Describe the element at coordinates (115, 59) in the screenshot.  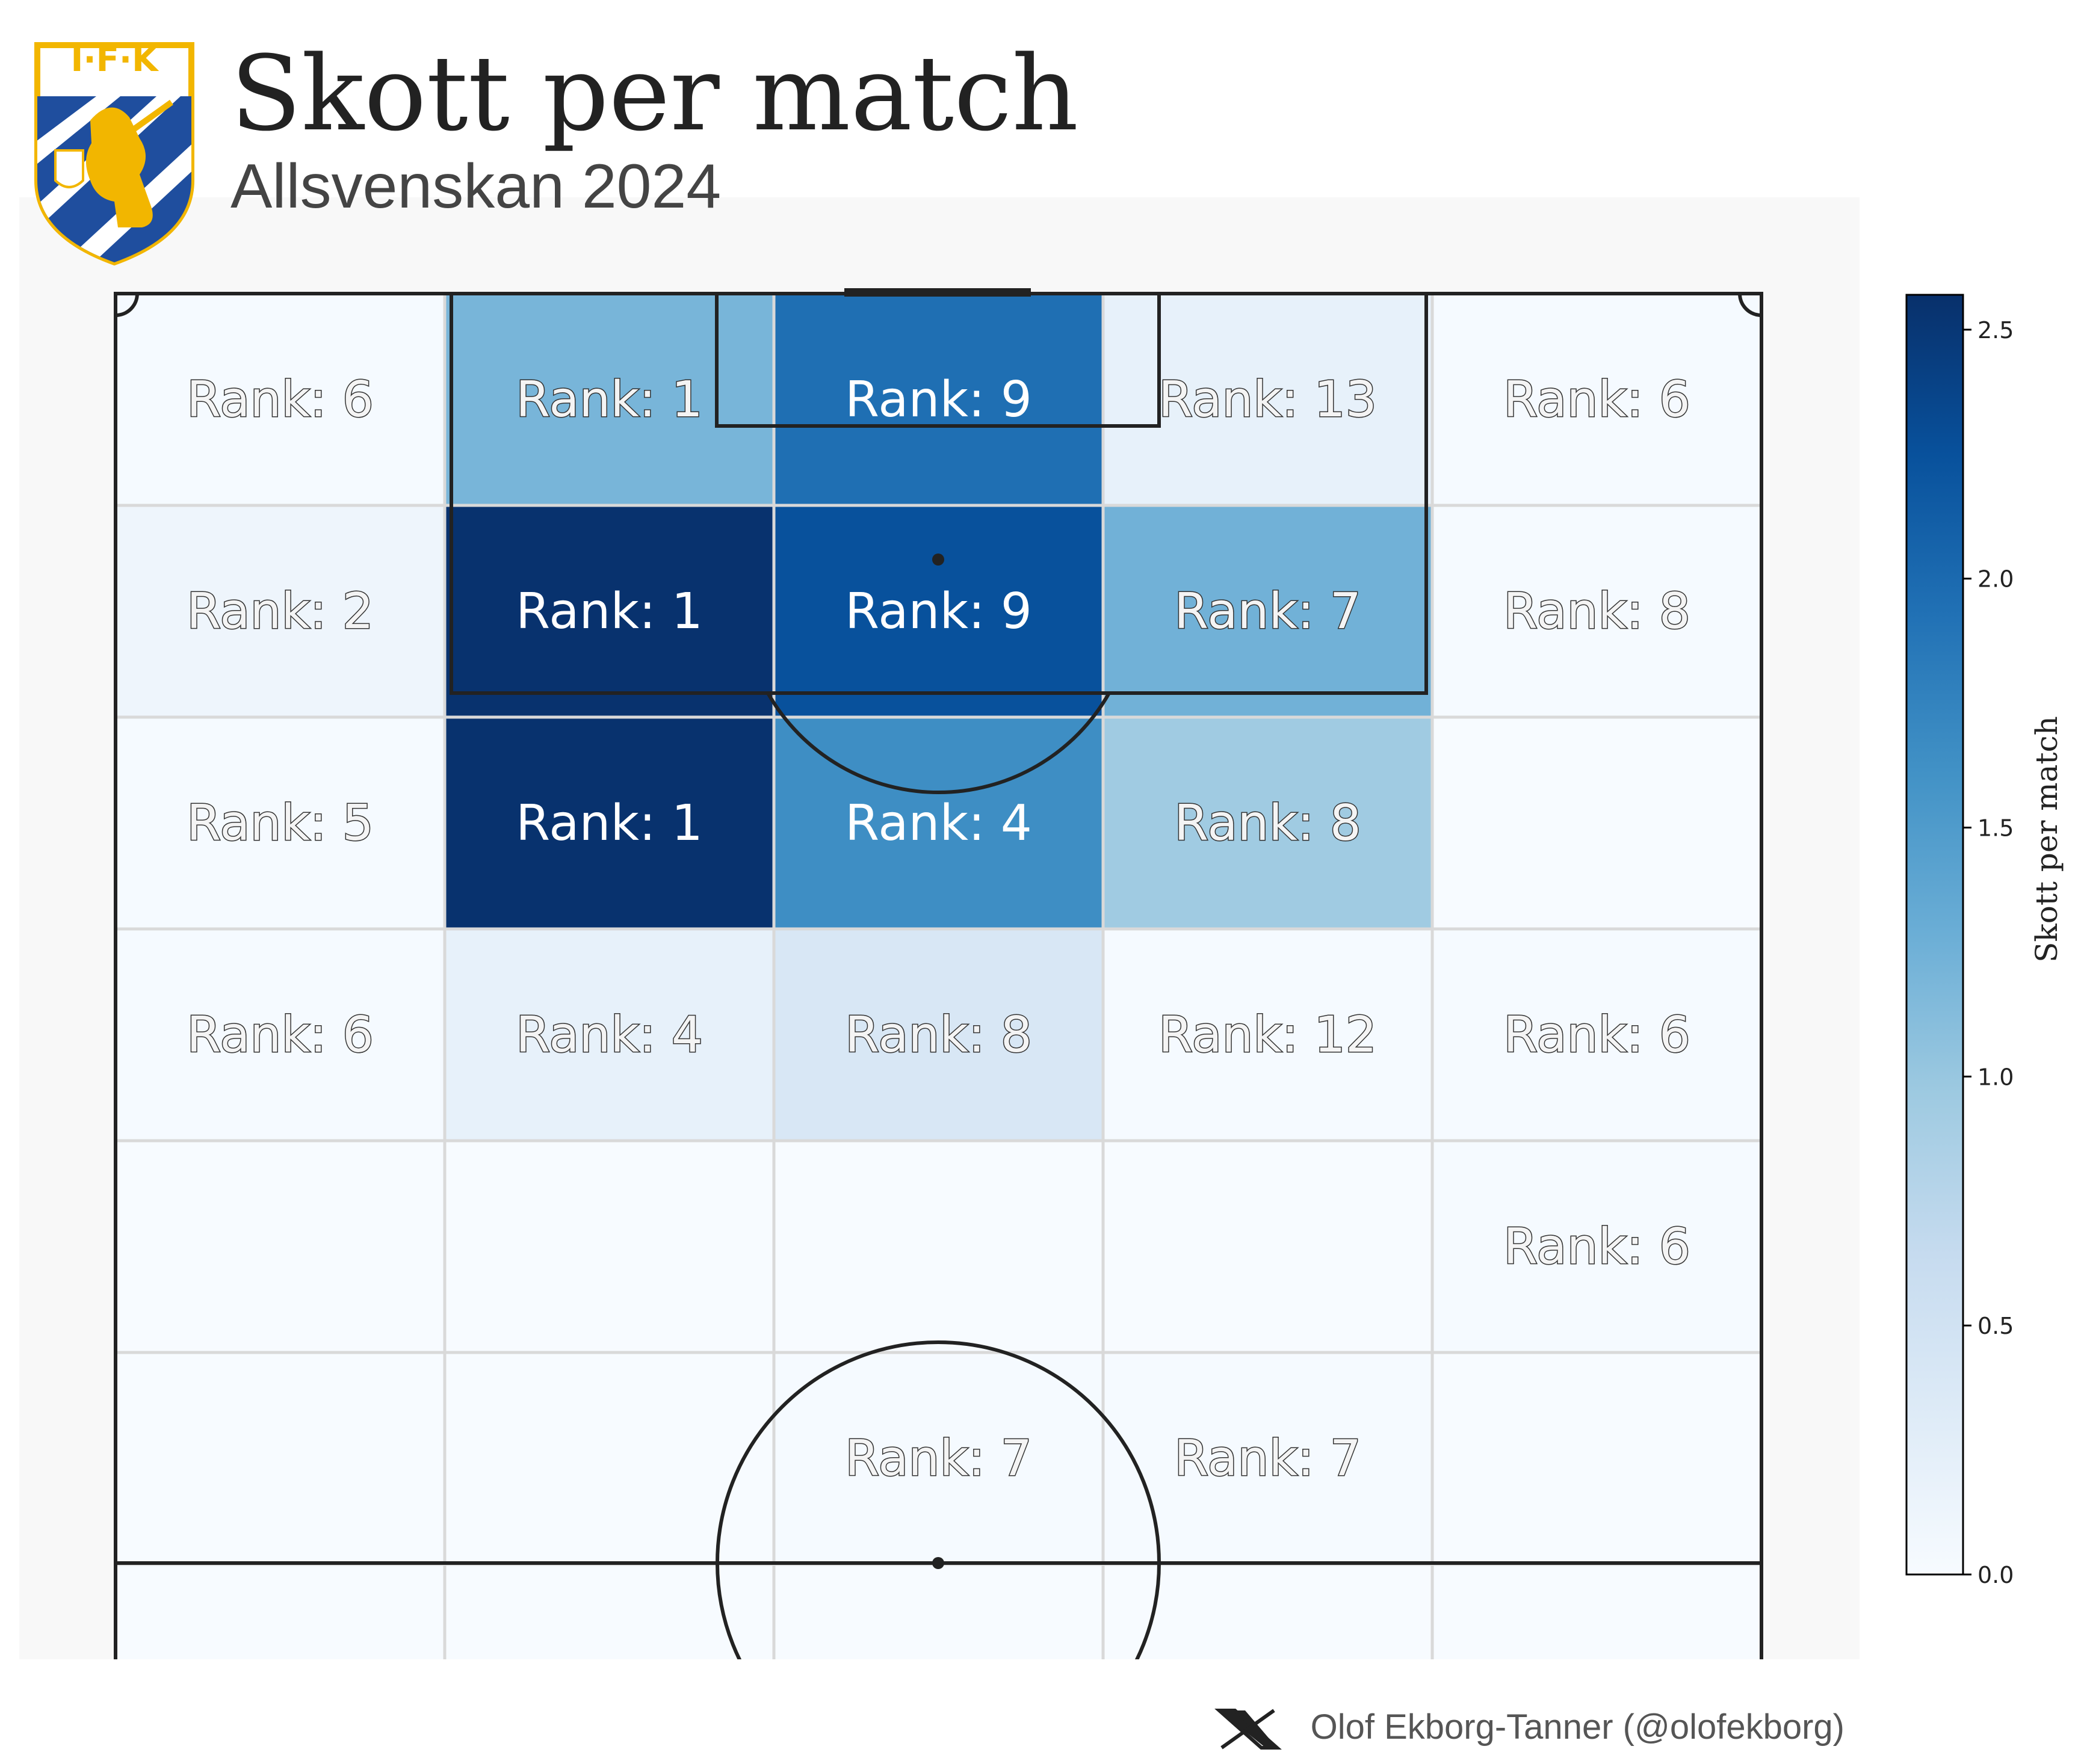
I see `logo-text: I·F·K` at that location.